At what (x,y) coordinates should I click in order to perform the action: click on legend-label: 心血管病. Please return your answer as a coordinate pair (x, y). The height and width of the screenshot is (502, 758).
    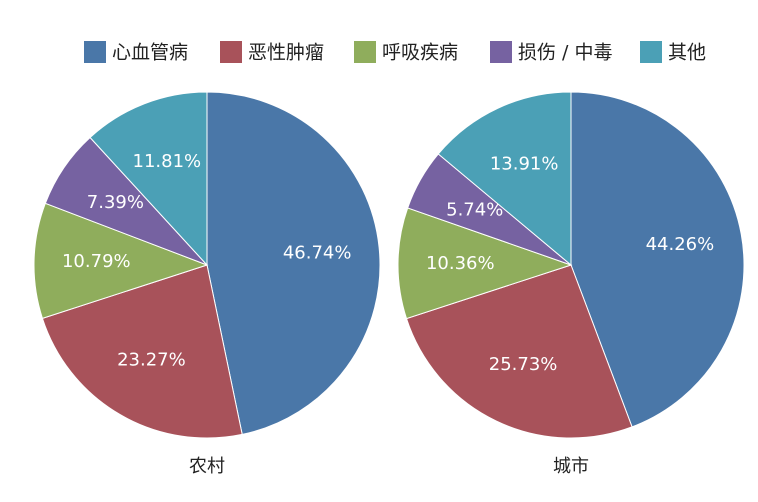
    Looking at the image, I should click on (150, 53).